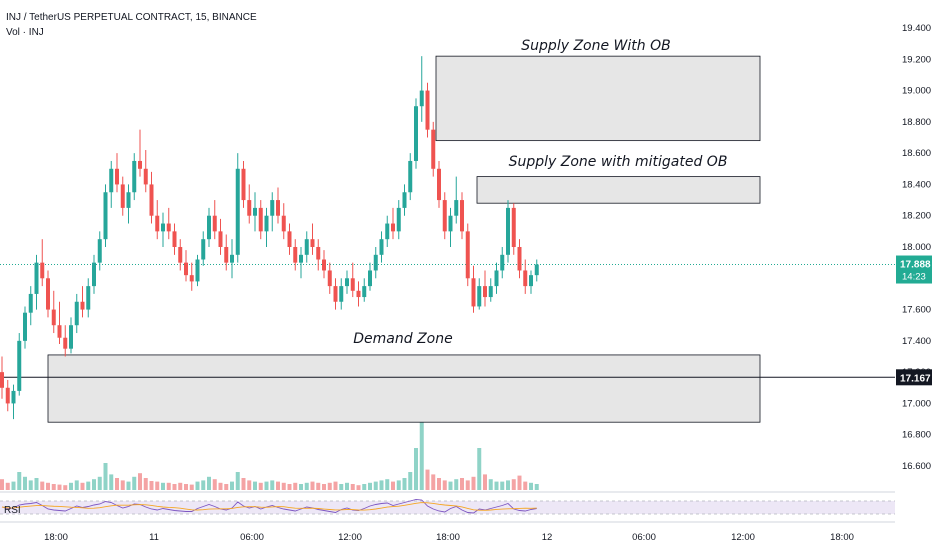  Describe the element at coordinates (914, 277) in the screenshot. I see `countdown-label: 14:23` at that location.